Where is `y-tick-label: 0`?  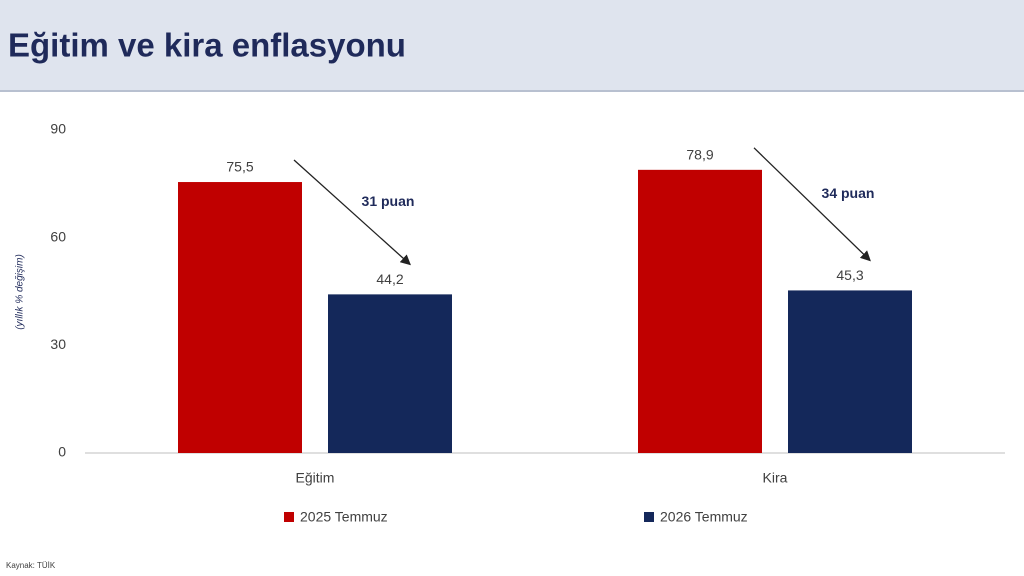
y-tick-label: 0 is located at coordinates (62, 452).